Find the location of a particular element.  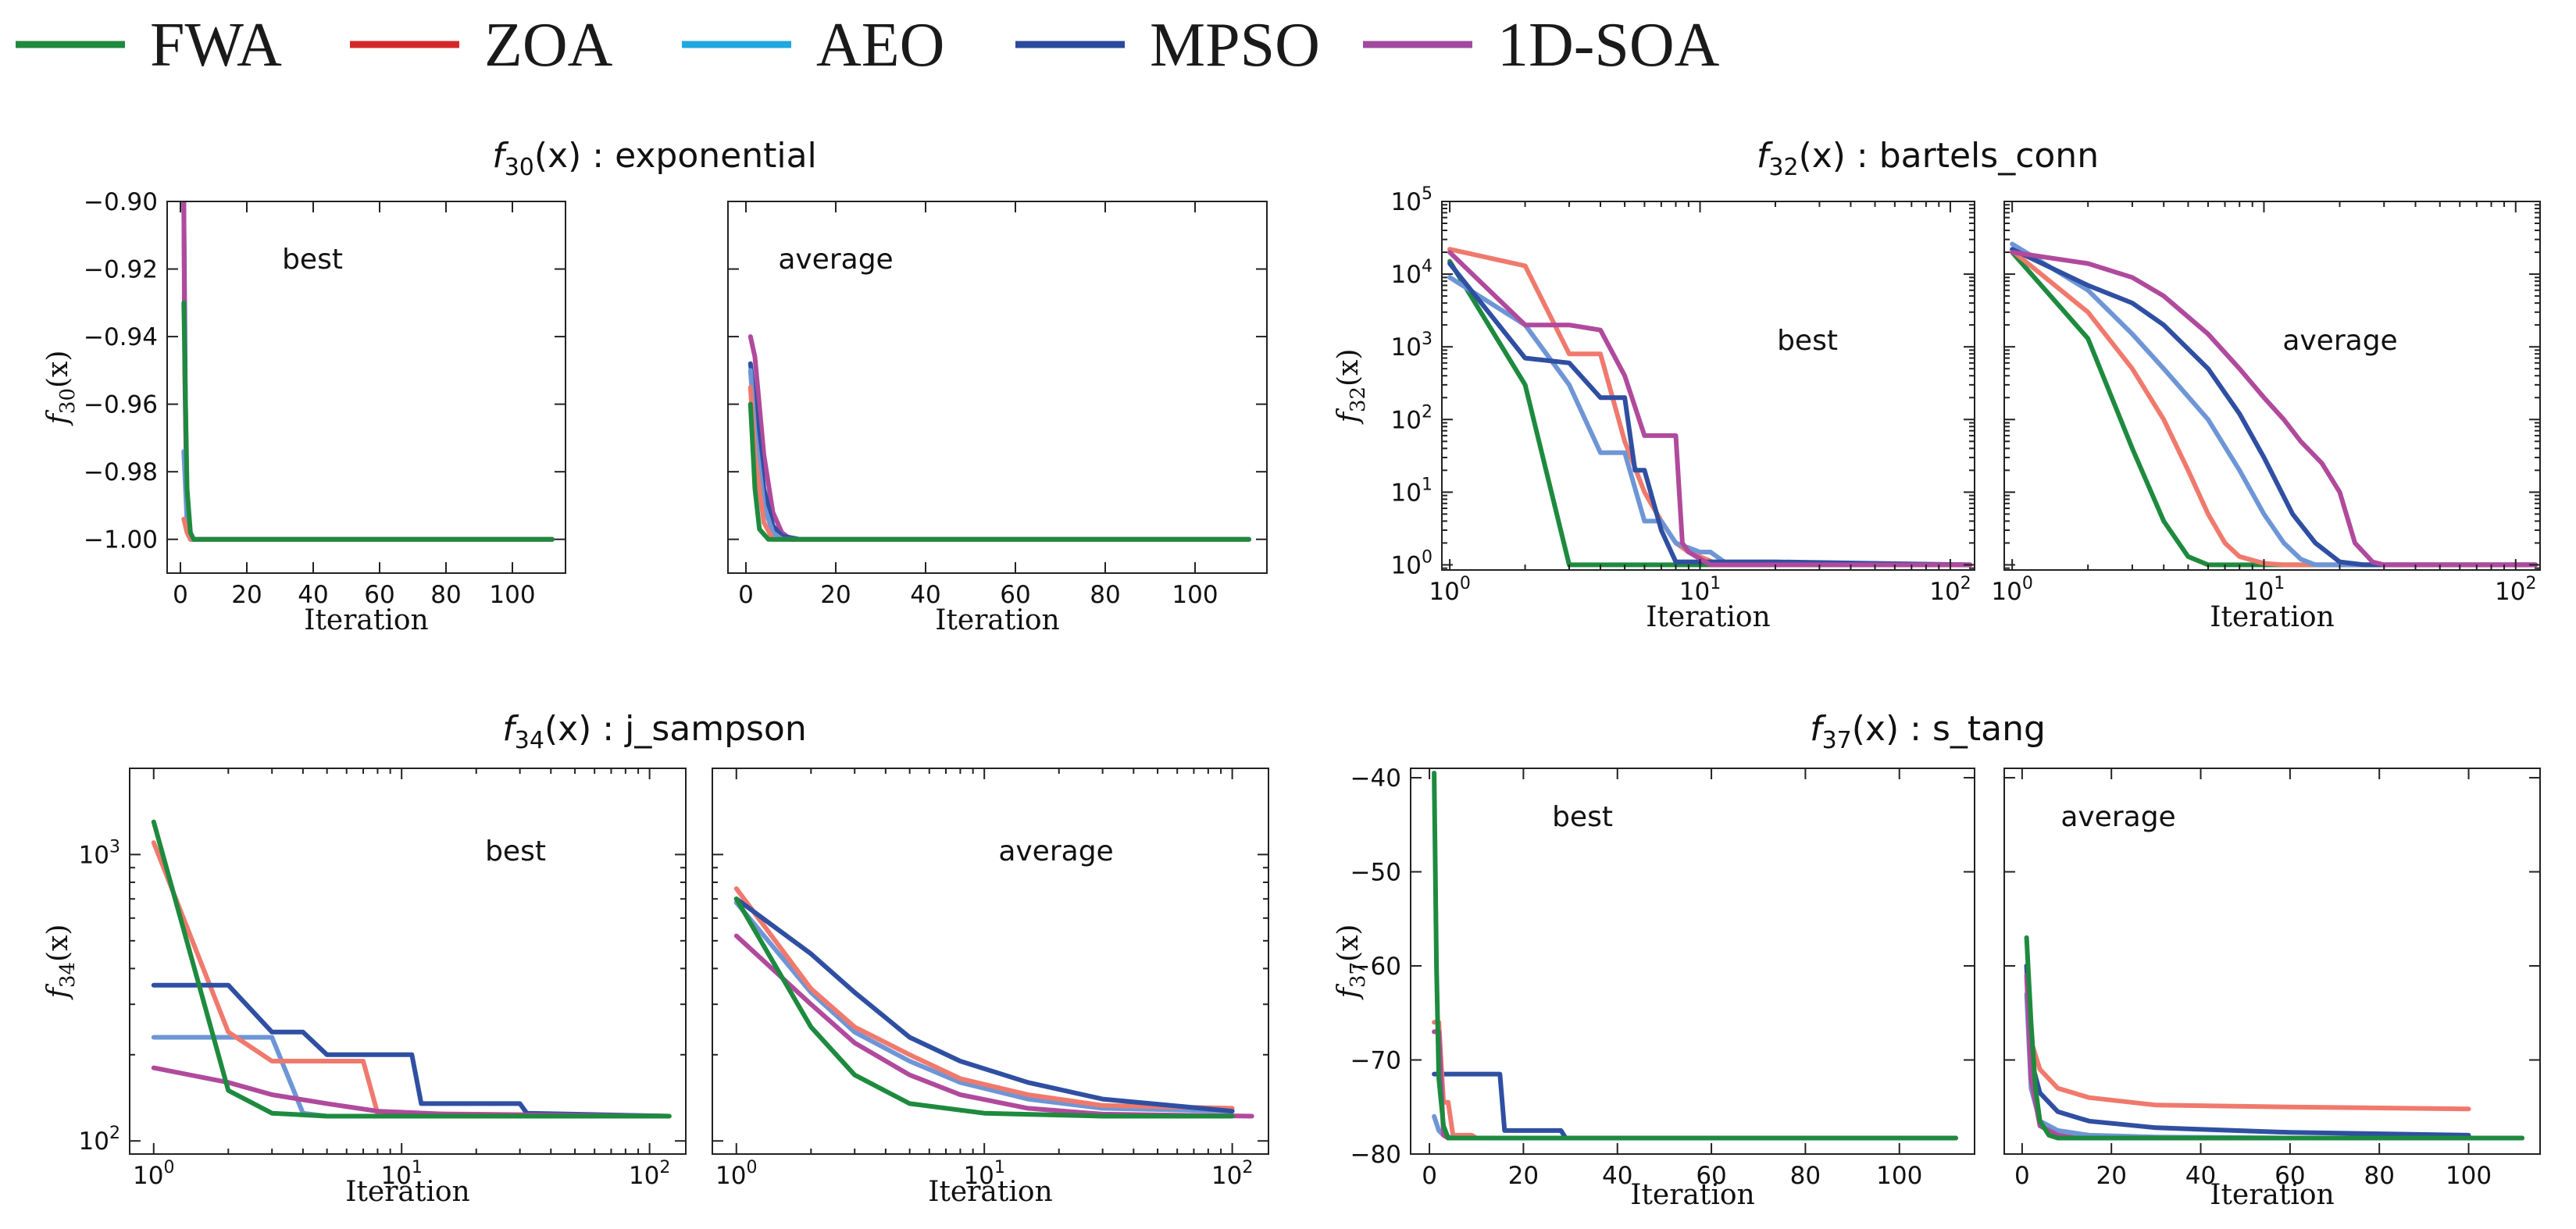

y-tick-label: 10⁵ is located at coordinates (1411, 200).